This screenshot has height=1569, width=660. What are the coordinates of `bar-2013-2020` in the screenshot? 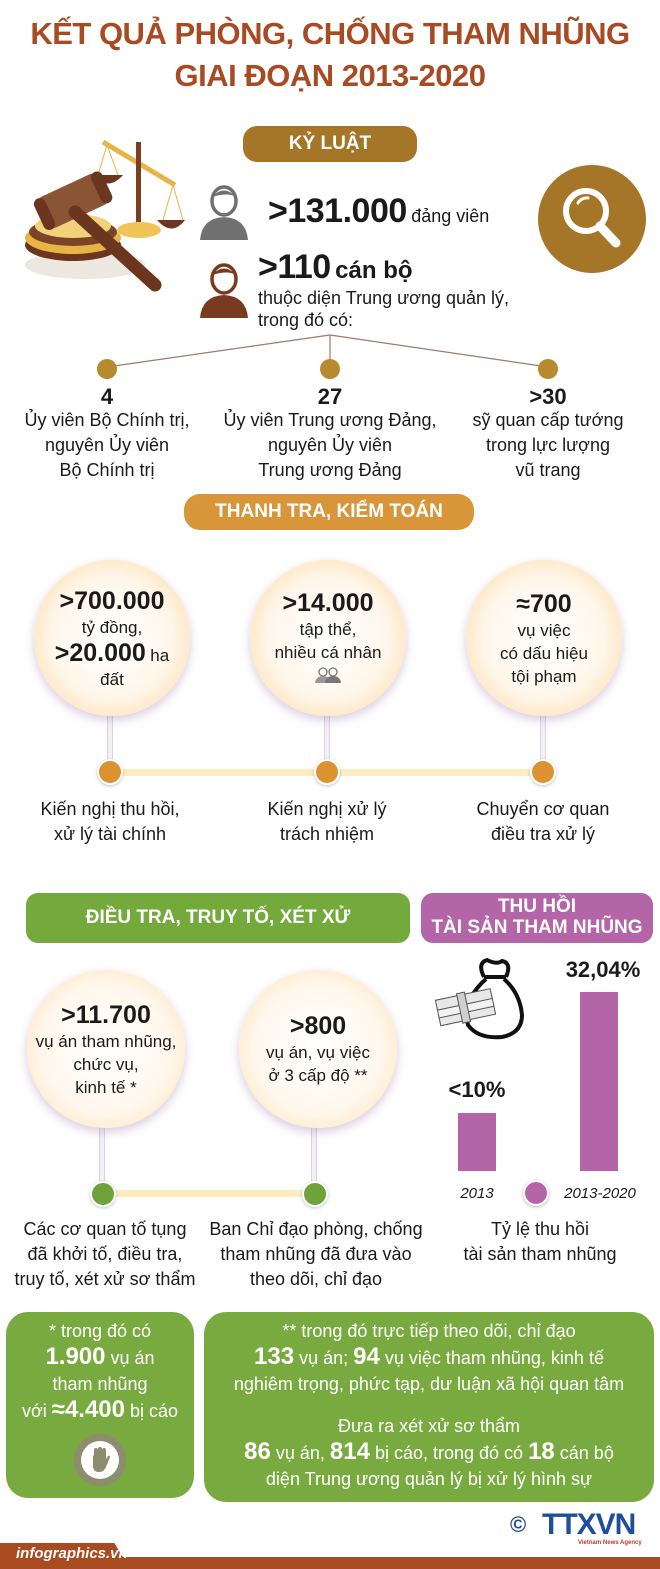 It's located at (599, 1081).